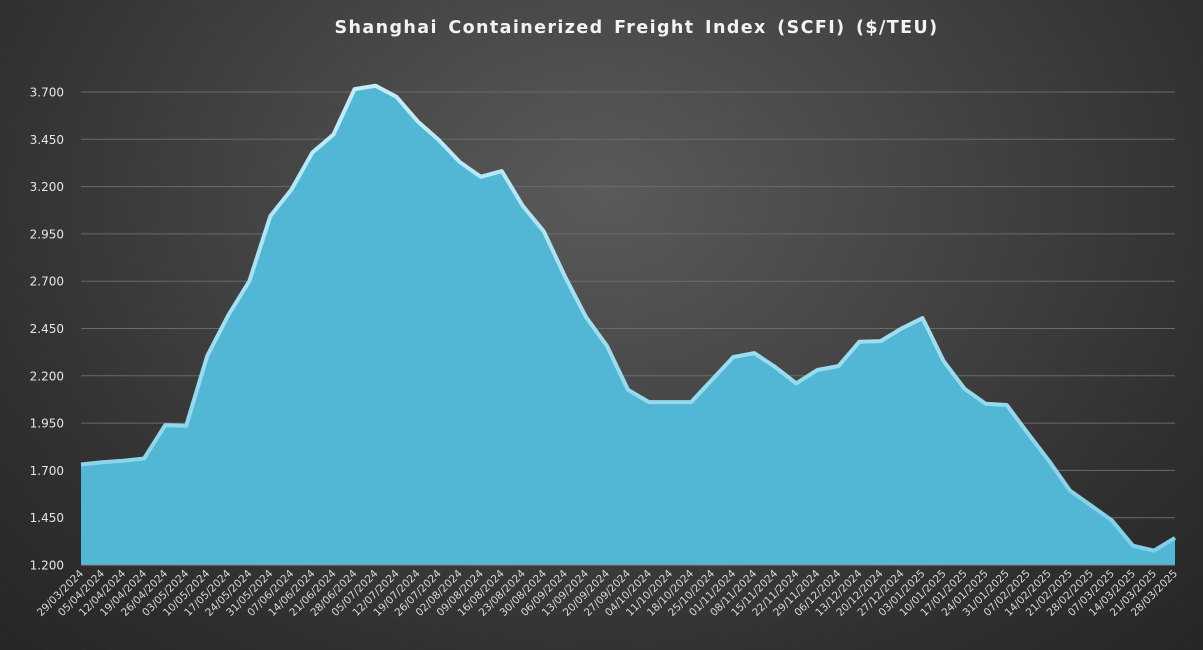  What do you see at coordinates (47, 187) in the screenshot?
I see `y-tick-label: 3.200` at bounding box center [47, 187].